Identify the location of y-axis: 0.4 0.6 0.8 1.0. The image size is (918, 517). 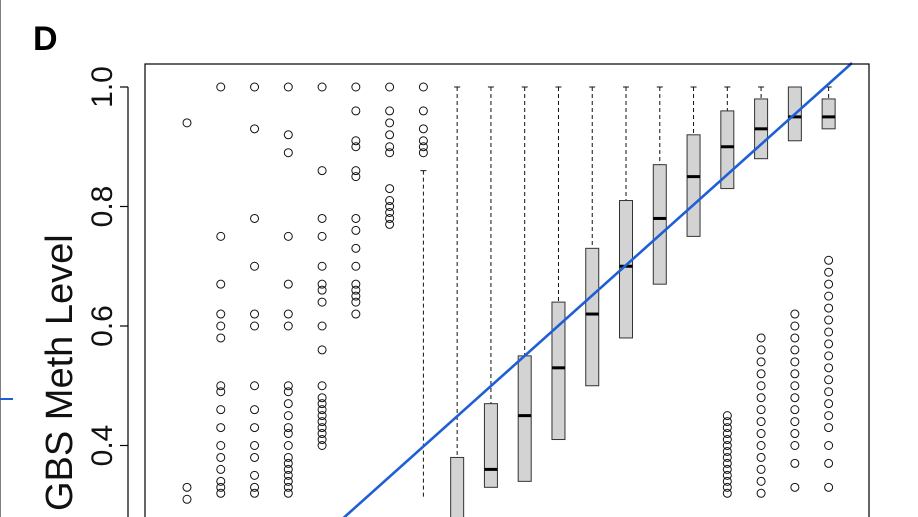
(107, 291).